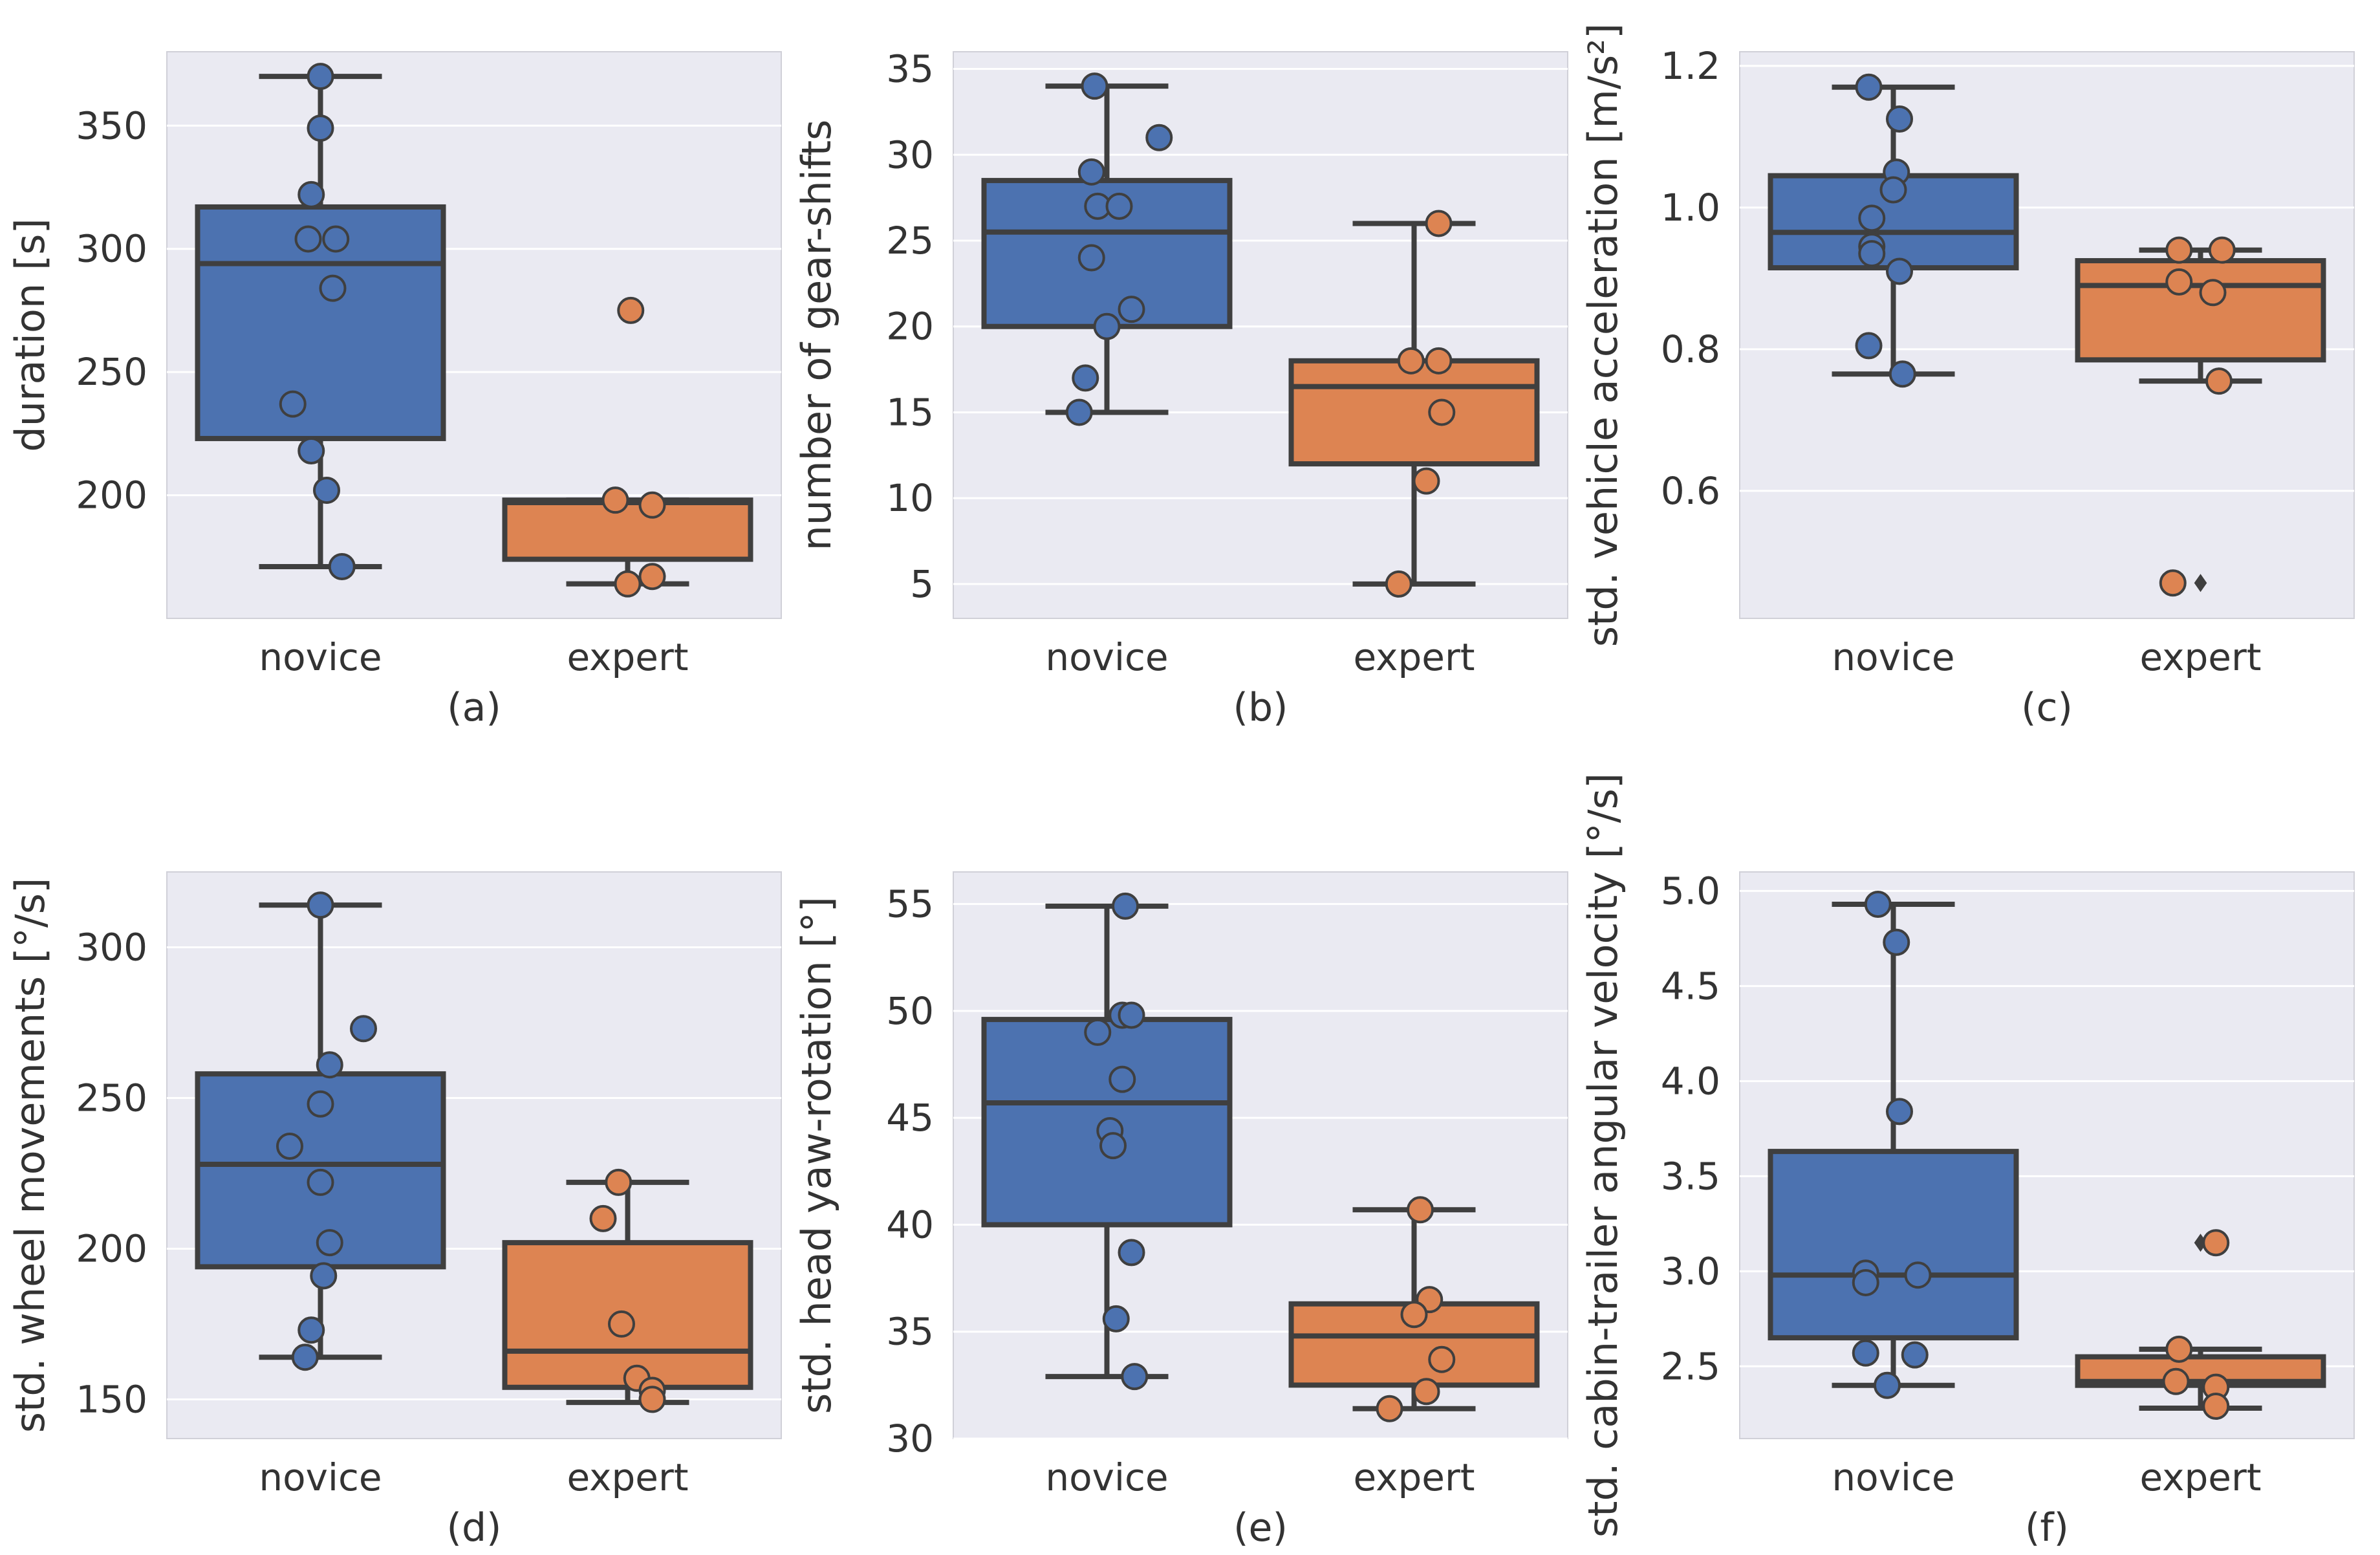 The width and height of the screenshot is (2380, 1555). What do you see at coordinates (111, 1248) in the screenshot?
I see `y-tick-label: 200` at bounding box center [111, 1248].